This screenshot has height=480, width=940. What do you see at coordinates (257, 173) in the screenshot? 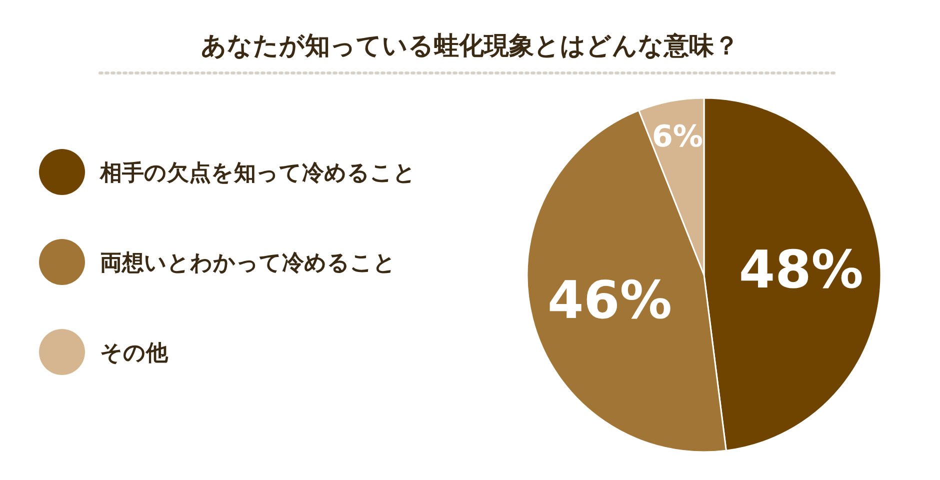
I see `legend-label: 相手の欠点を知って冷めること` at bounding box center [257, 173].